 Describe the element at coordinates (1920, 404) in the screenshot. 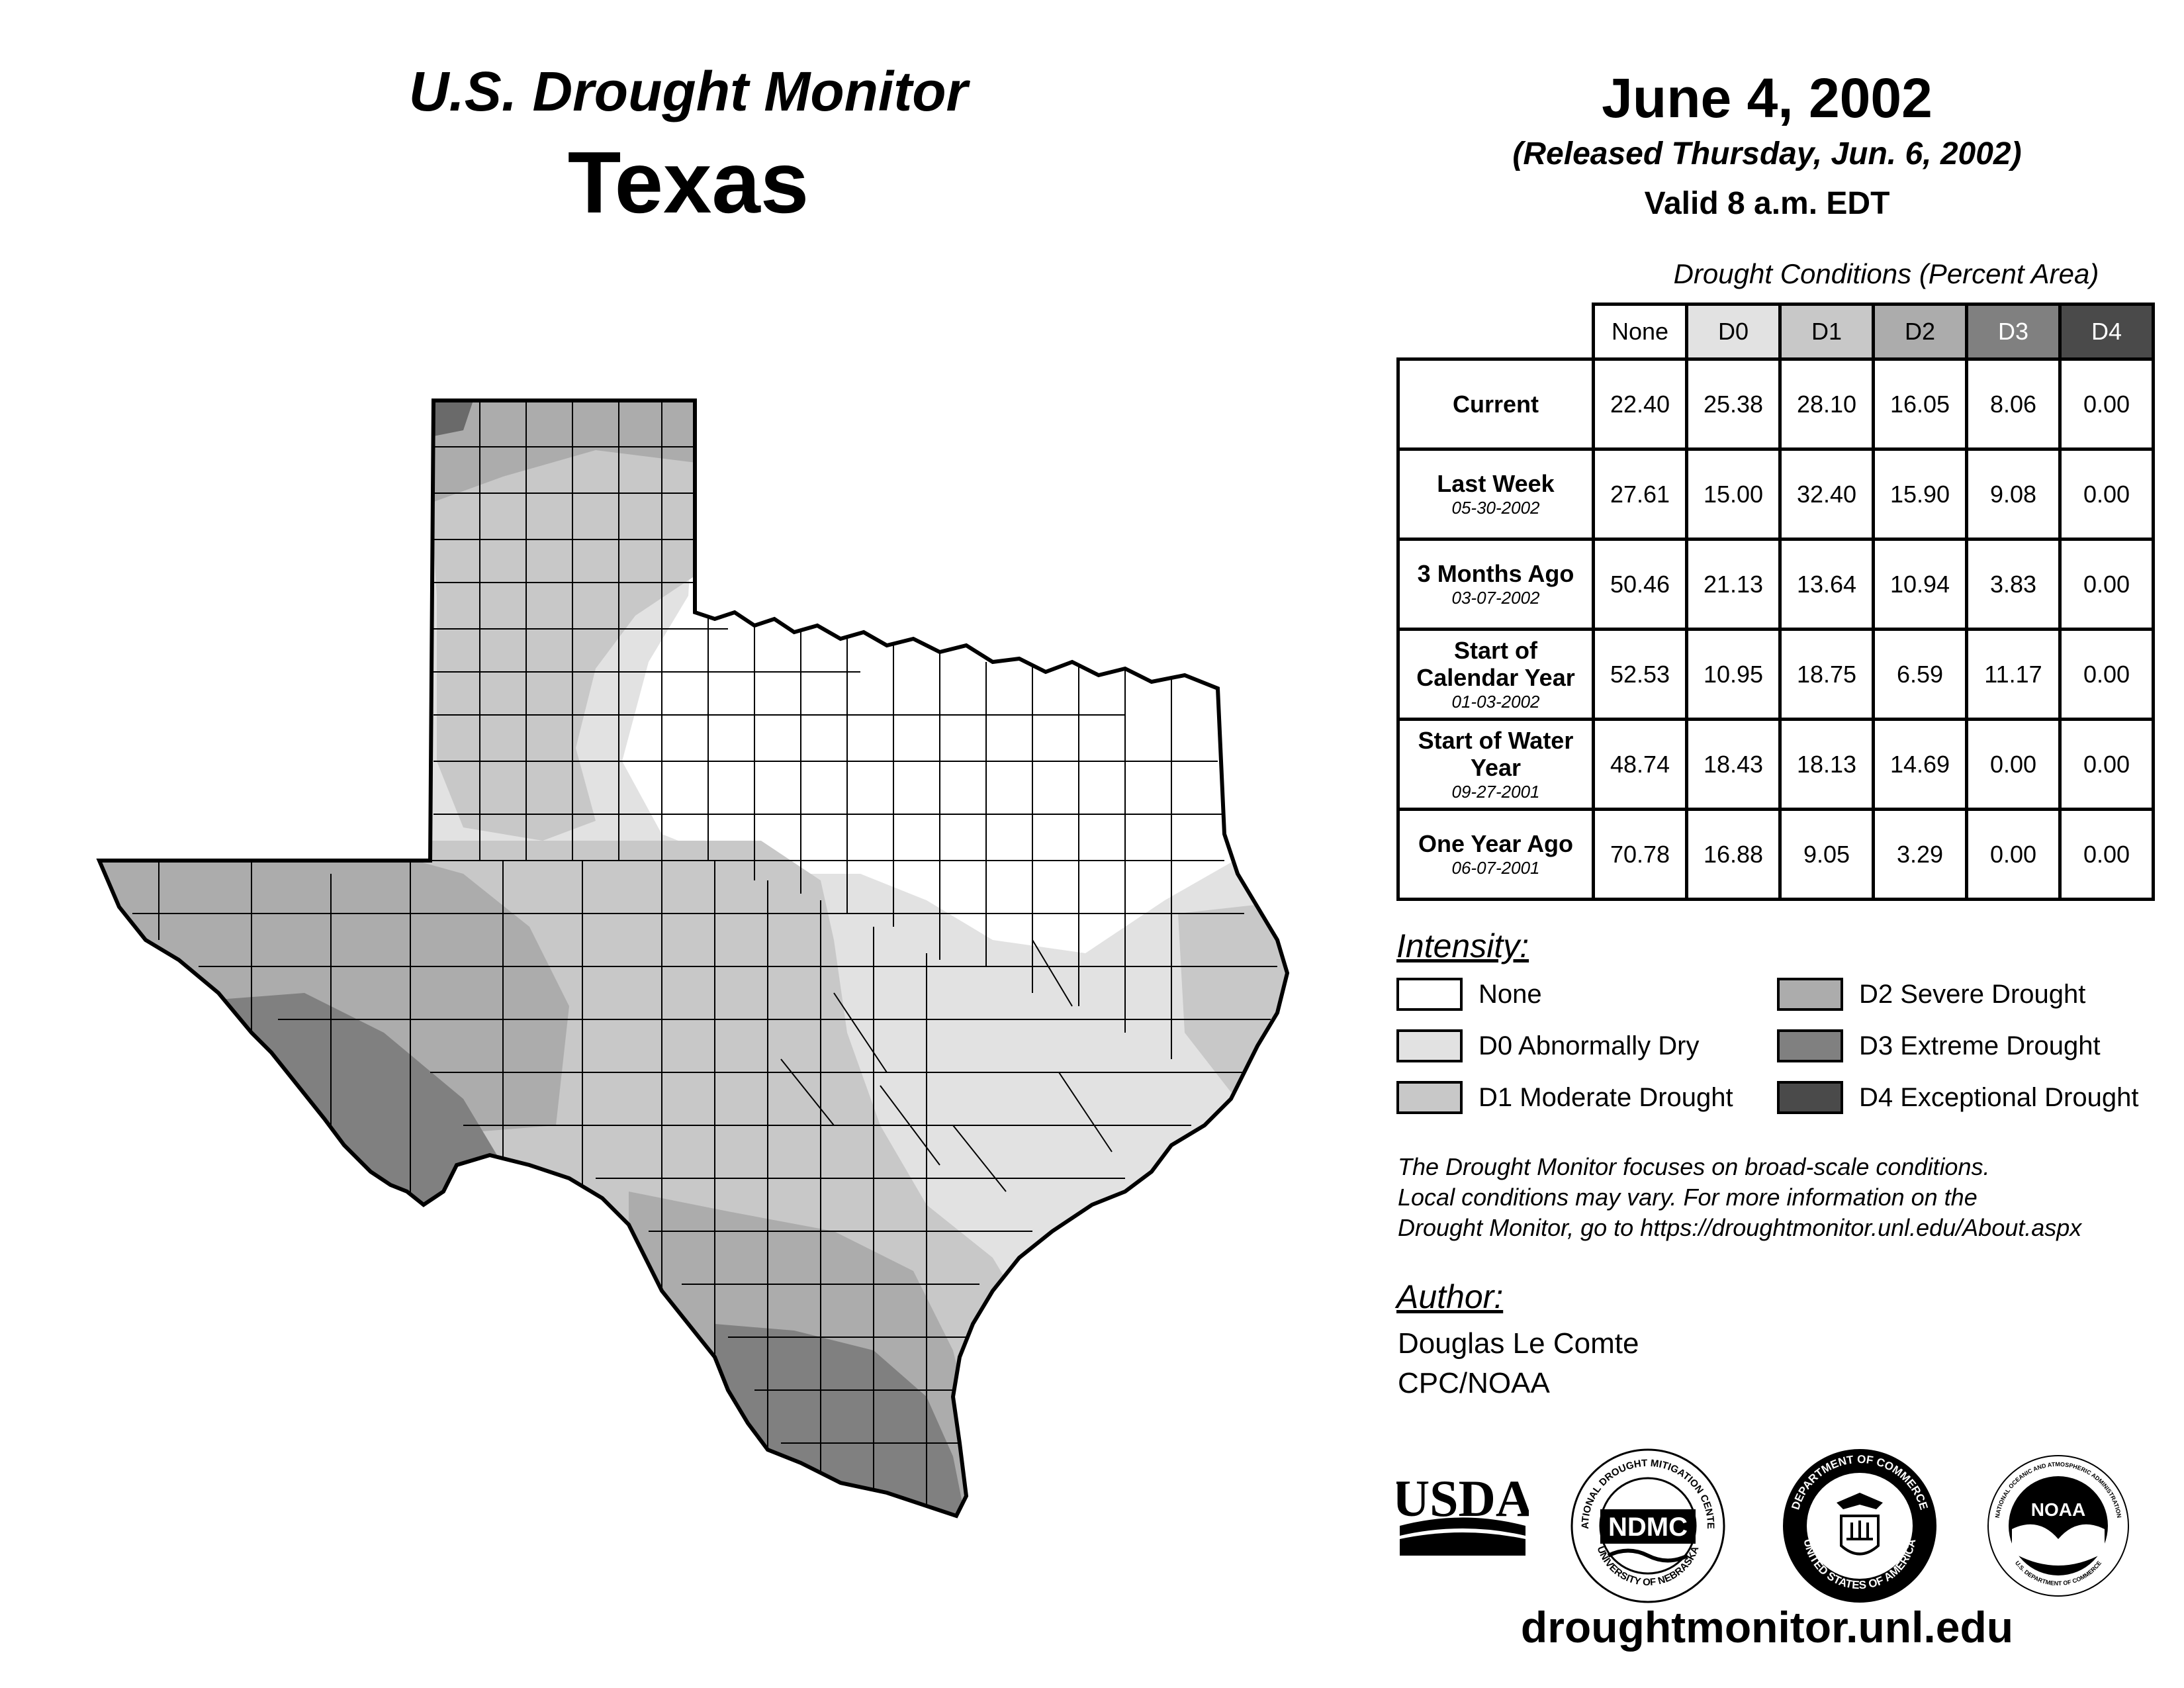

I see `cell-value: 16.05` at that location.